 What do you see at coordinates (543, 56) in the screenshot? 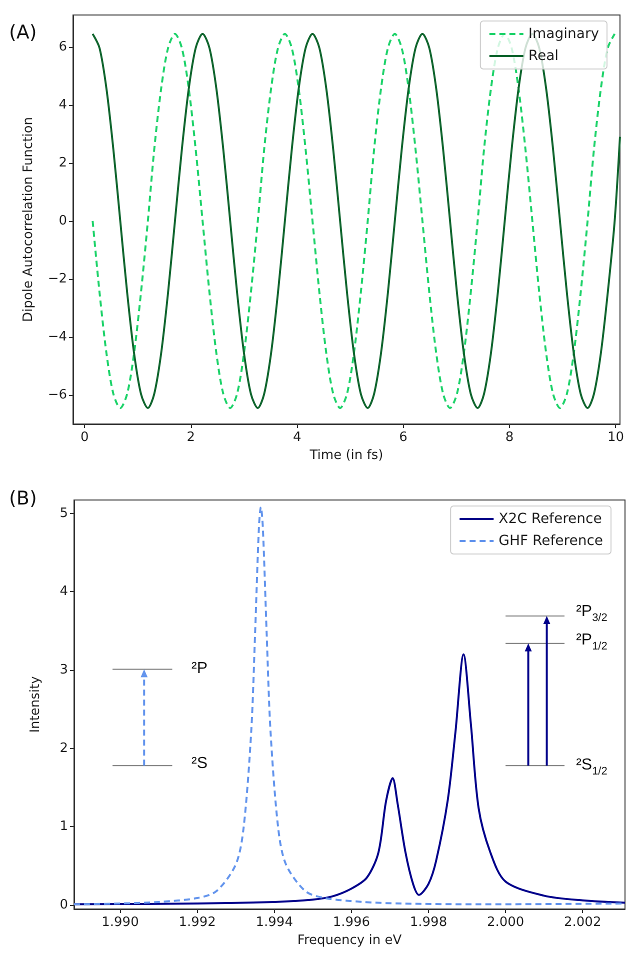
I see `legend-label: Real` at bounding box center [543, 56].